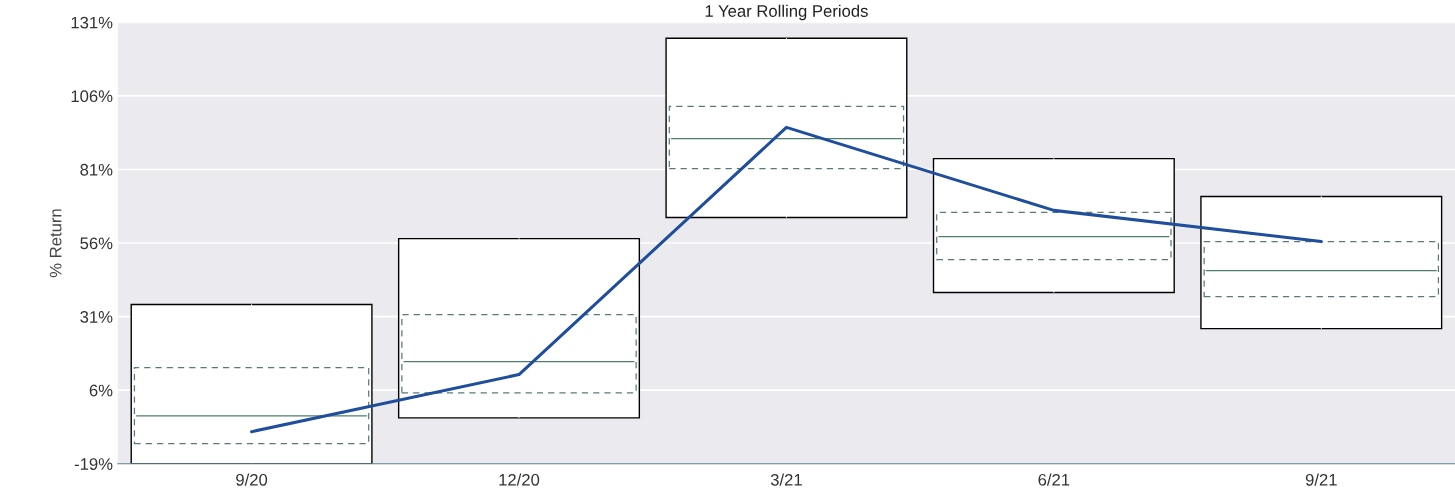 The height and width of the screenshot is (496, 1455). I want to click on x-tick-label: 9/20, so click(252, 479).